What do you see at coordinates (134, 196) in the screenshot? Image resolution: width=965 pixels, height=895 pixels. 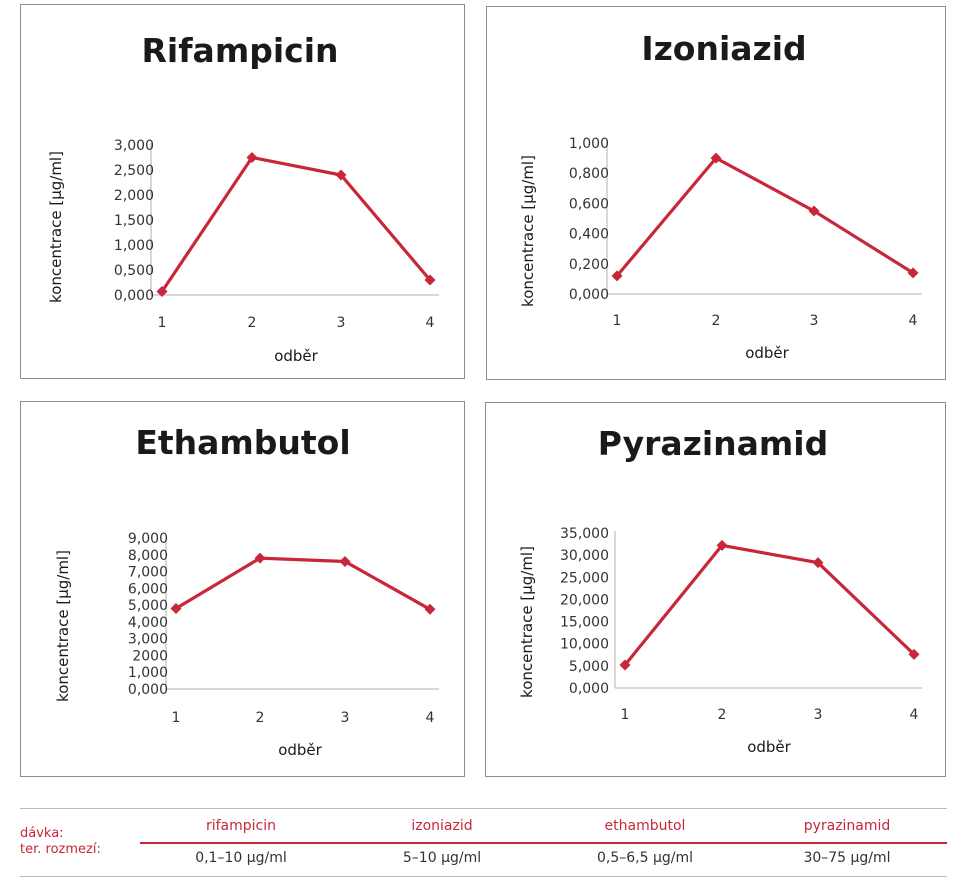 I see `y-tick-label: 2,000` at bounding box center [134, 196].